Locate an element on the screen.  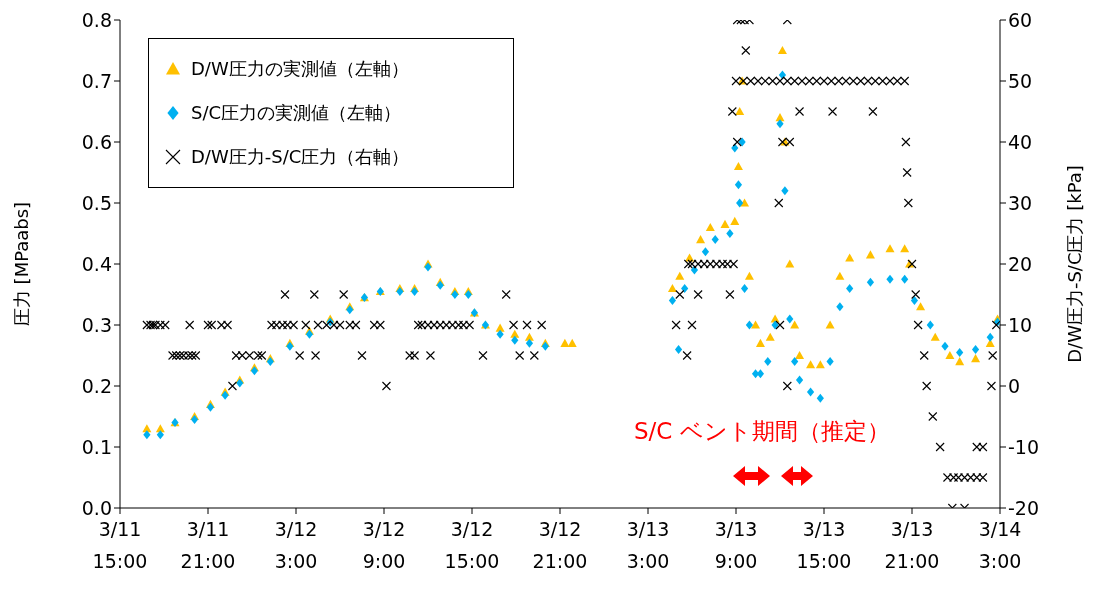
annotation: S/C ベント期間（推定） is located at coordinates (762, 431).